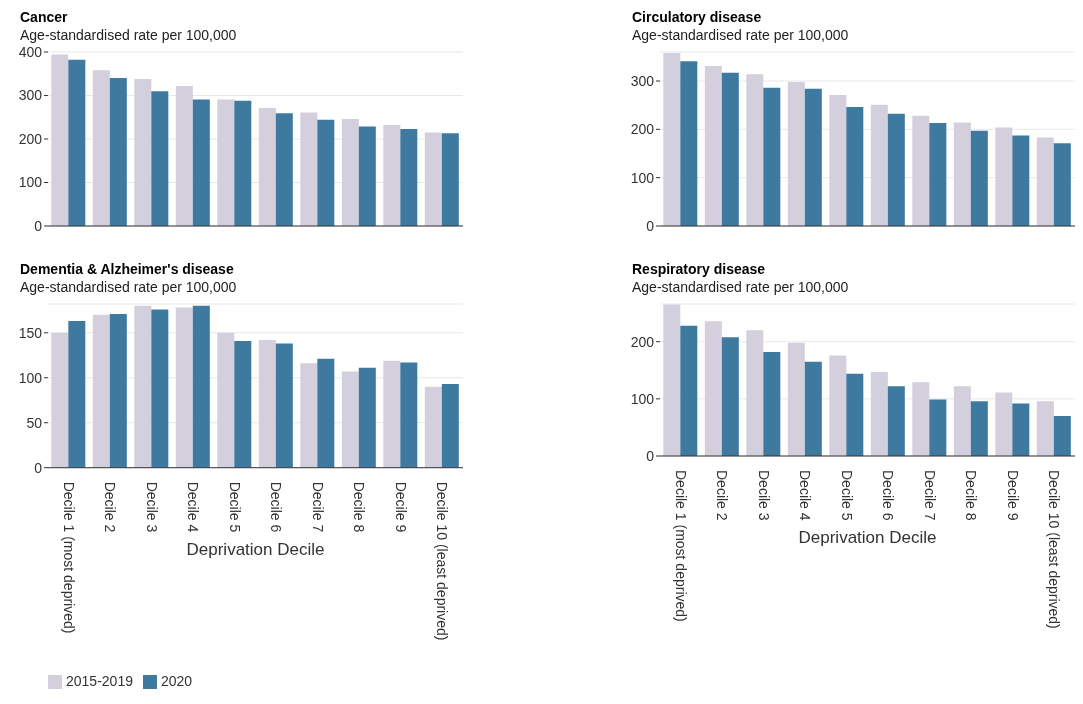  What do you see at coordinates (697, 17) in the screenshot?
I see `chart-title: Circulatory disease` at bounding box center [697, 17].